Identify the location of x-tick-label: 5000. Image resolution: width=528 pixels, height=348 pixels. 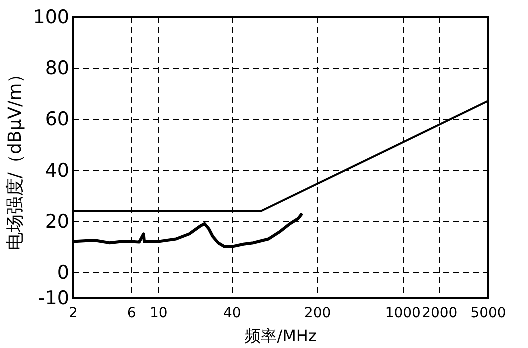
(488, 314).